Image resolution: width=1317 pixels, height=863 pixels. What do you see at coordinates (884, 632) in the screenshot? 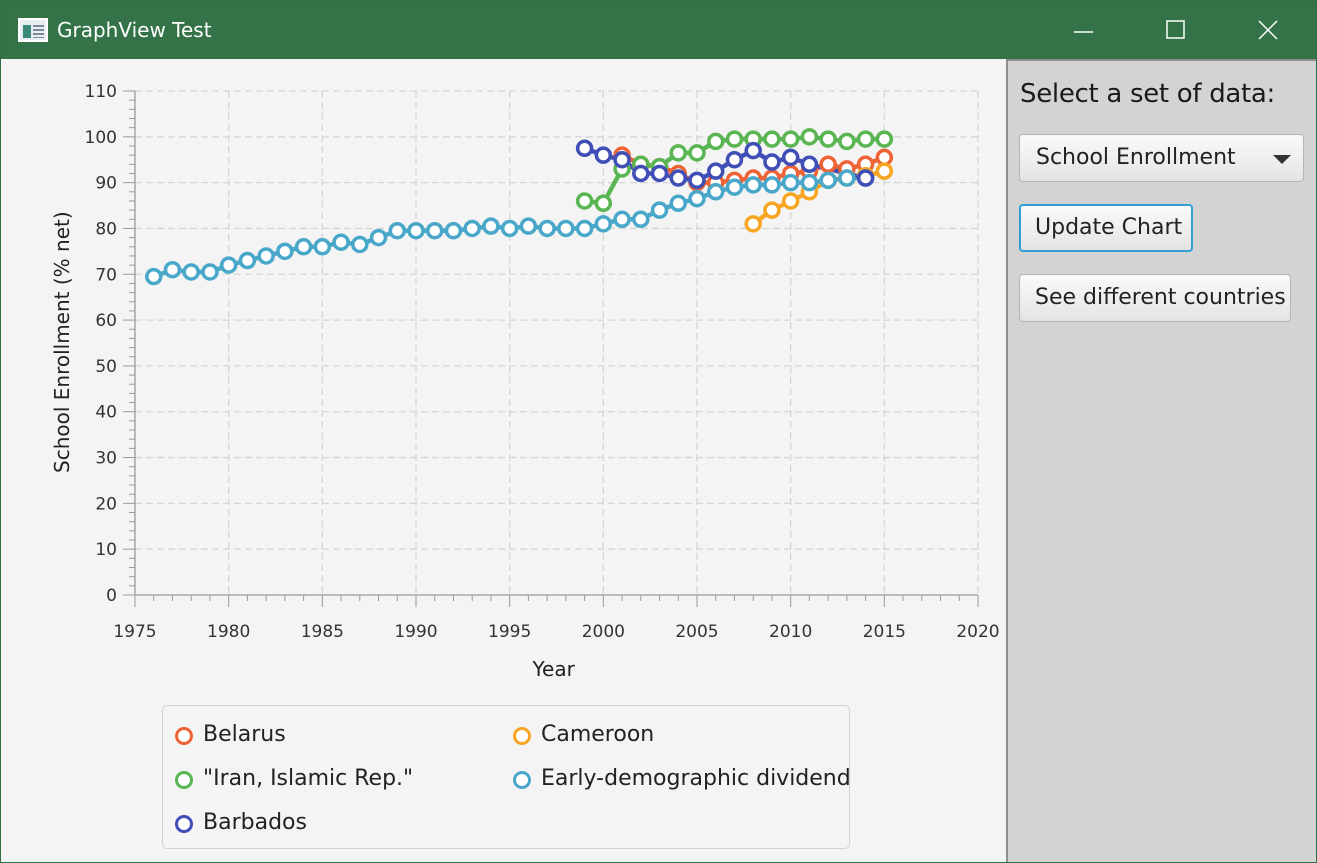
I see `x-tick-label: 2015` at bounding box center [884, 632].